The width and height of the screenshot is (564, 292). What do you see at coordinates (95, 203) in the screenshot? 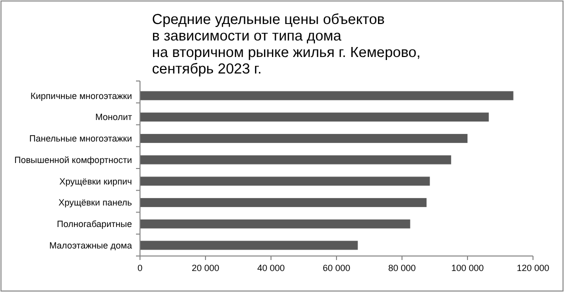
I see `y-tick-label: Хрущёвки панель` at bounding box center [95, 203].